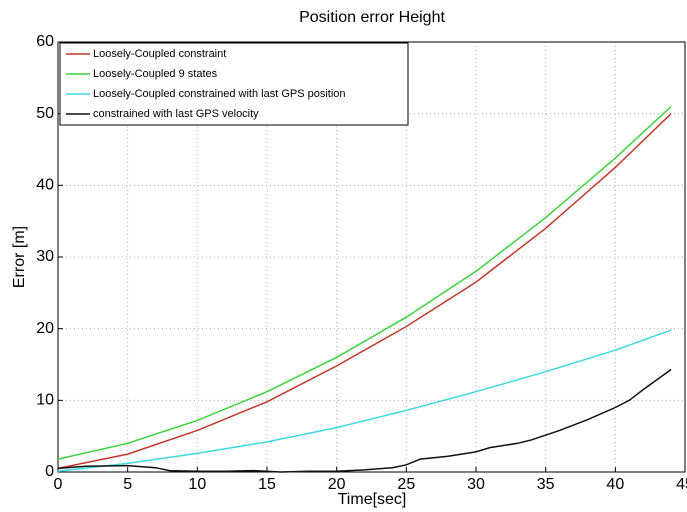 The height and width of the screenshot is (512, 687). Describe the element at coordinates (49, 471) in the screenshot. I see `y-tick-label: 0` at that location.